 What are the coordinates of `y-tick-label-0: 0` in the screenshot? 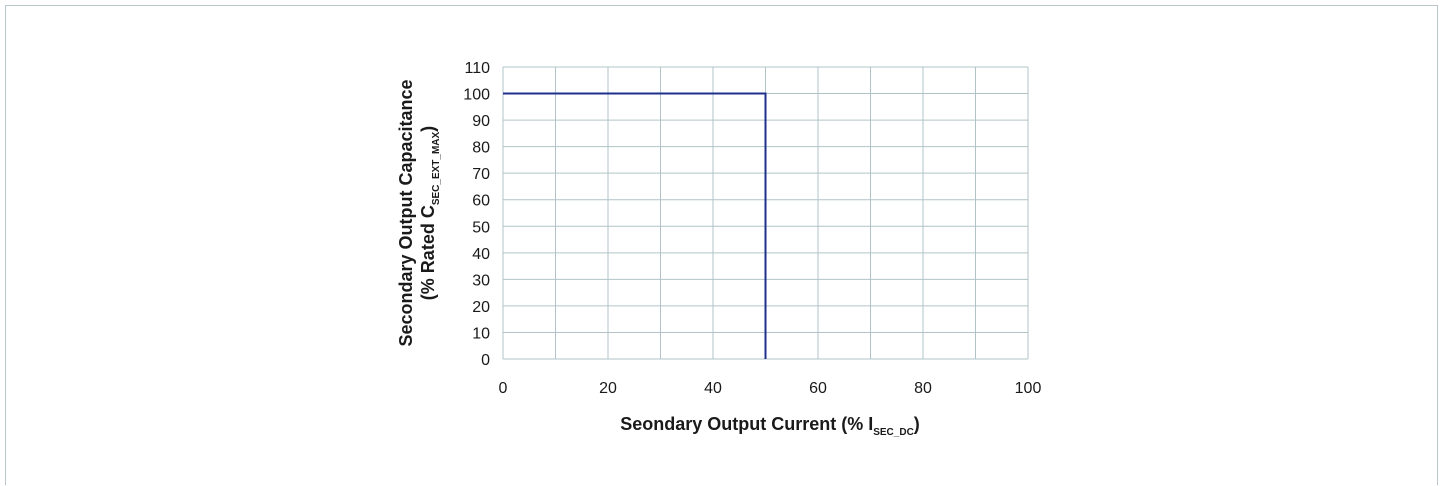 It's located at (485, 360).